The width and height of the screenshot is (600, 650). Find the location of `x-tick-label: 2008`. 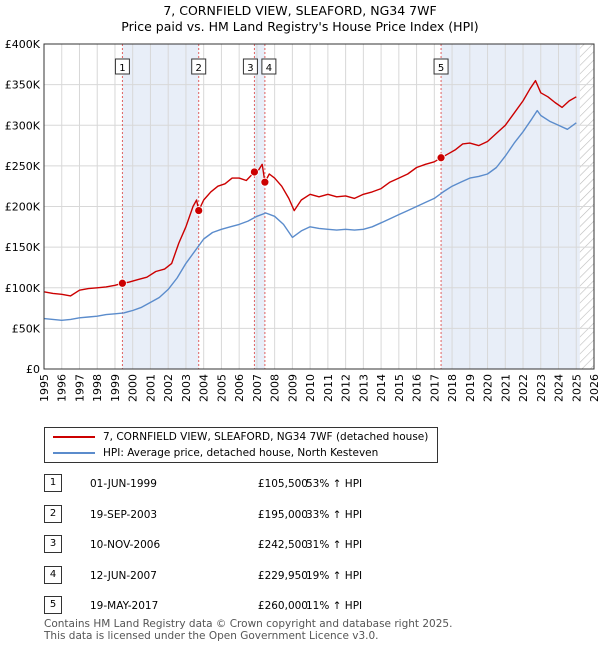

x-tick-label: 2008 is located at coordinates (275, 388).